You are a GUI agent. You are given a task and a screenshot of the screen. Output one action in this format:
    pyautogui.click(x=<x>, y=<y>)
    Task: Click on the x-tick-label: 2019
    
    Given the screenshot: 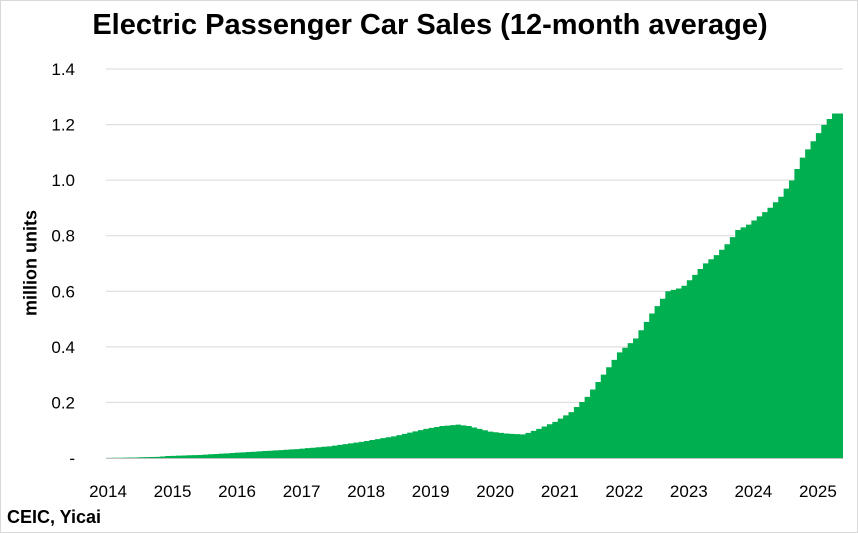 What is the action you would take?
    pyautogui.click(x=431, y=491)
    